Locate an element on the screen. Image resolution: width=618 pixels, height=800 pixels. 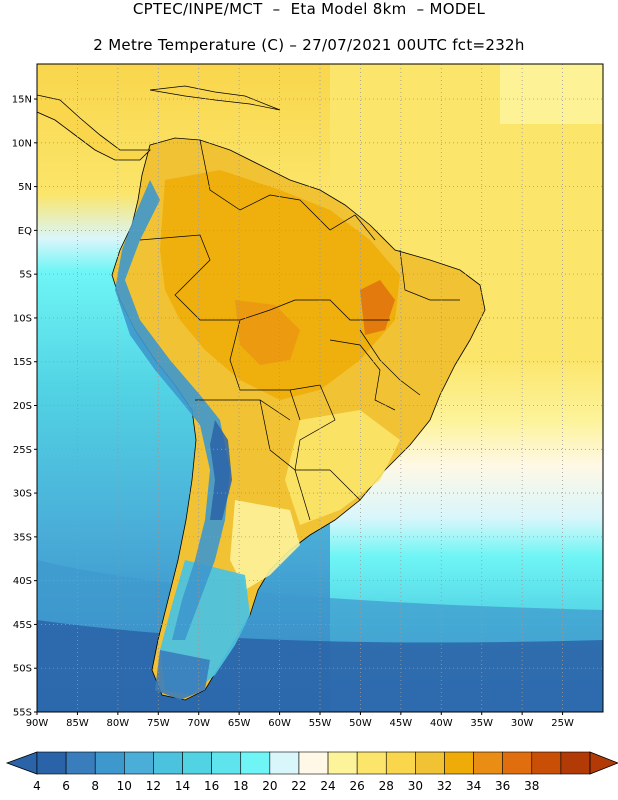
lat-tick-label: 15N is located at coordinates (22, 100).